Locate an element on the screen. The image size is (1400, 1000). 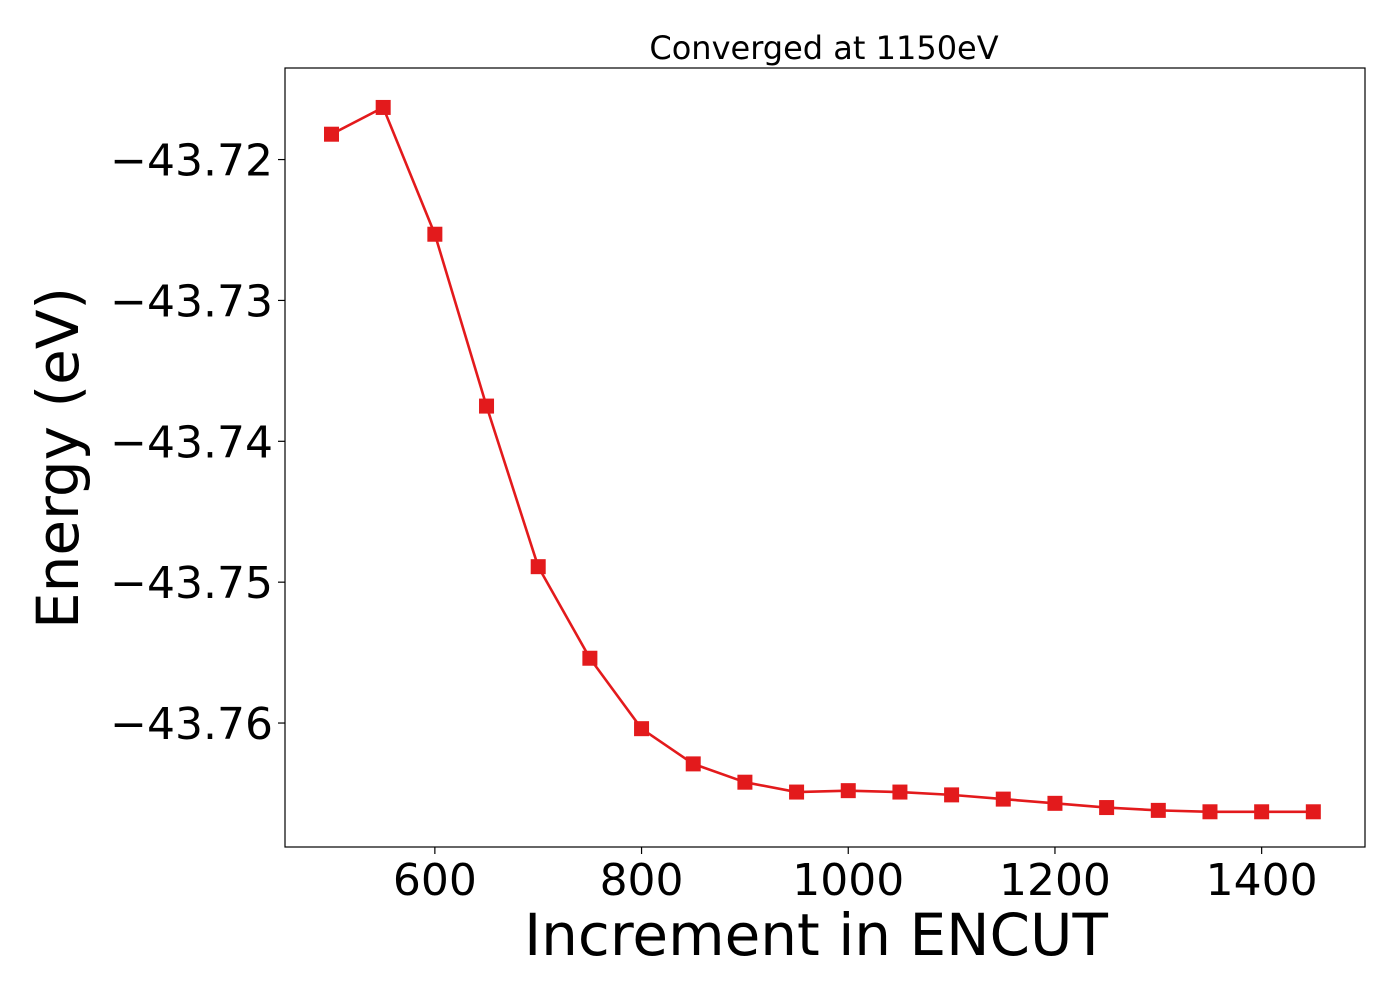
x-axis-ticks: 600 800 1000 1200 1400 is located at coordinates (855, 876).